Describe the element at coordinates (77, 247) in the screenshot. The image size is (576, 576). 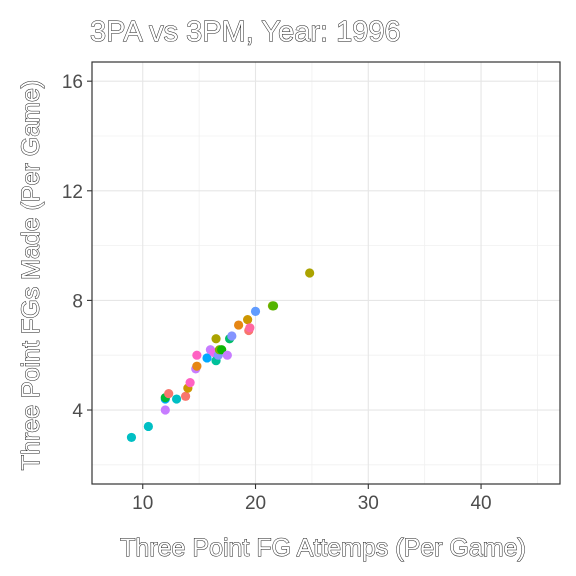
I see `y-axis-ticks: 4 8 12 16` at that location.